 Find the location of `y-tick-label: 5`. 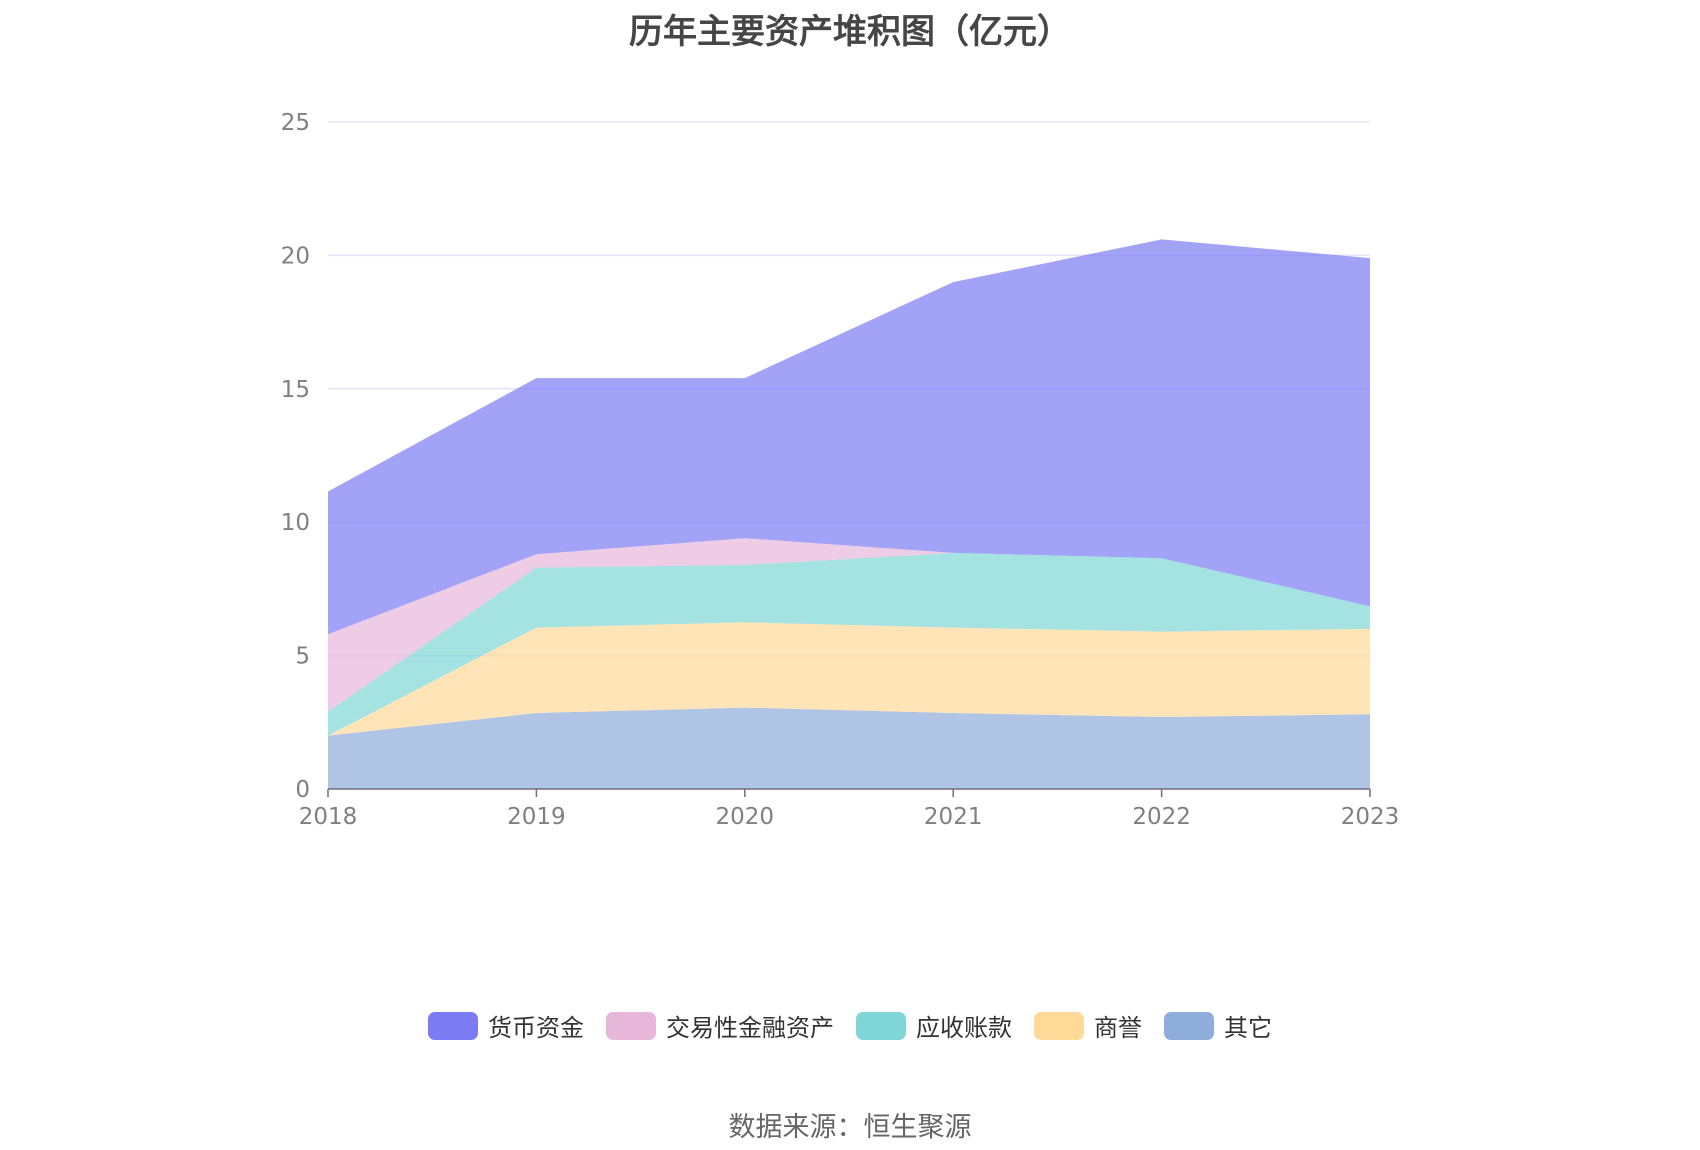

y-tick-label: 5 is located at coordinates (302, 657).